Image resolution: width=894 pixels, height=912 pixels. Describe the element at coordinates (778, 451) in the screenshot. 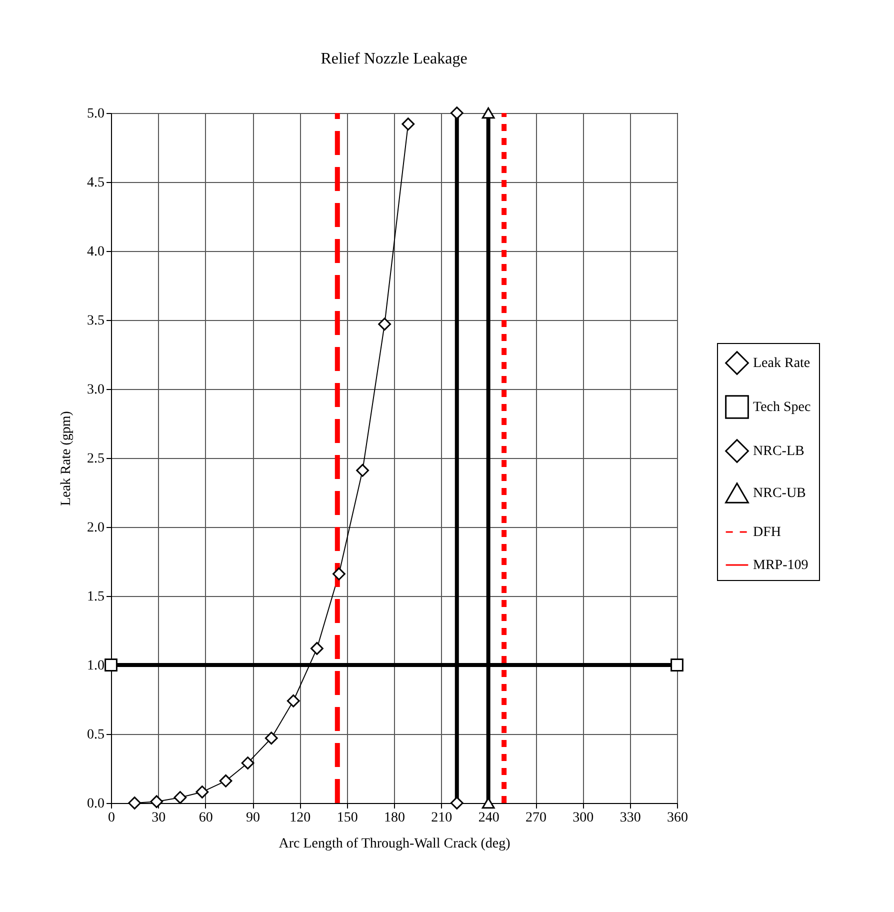

I see `legend-label: NRC-LB` at that location.